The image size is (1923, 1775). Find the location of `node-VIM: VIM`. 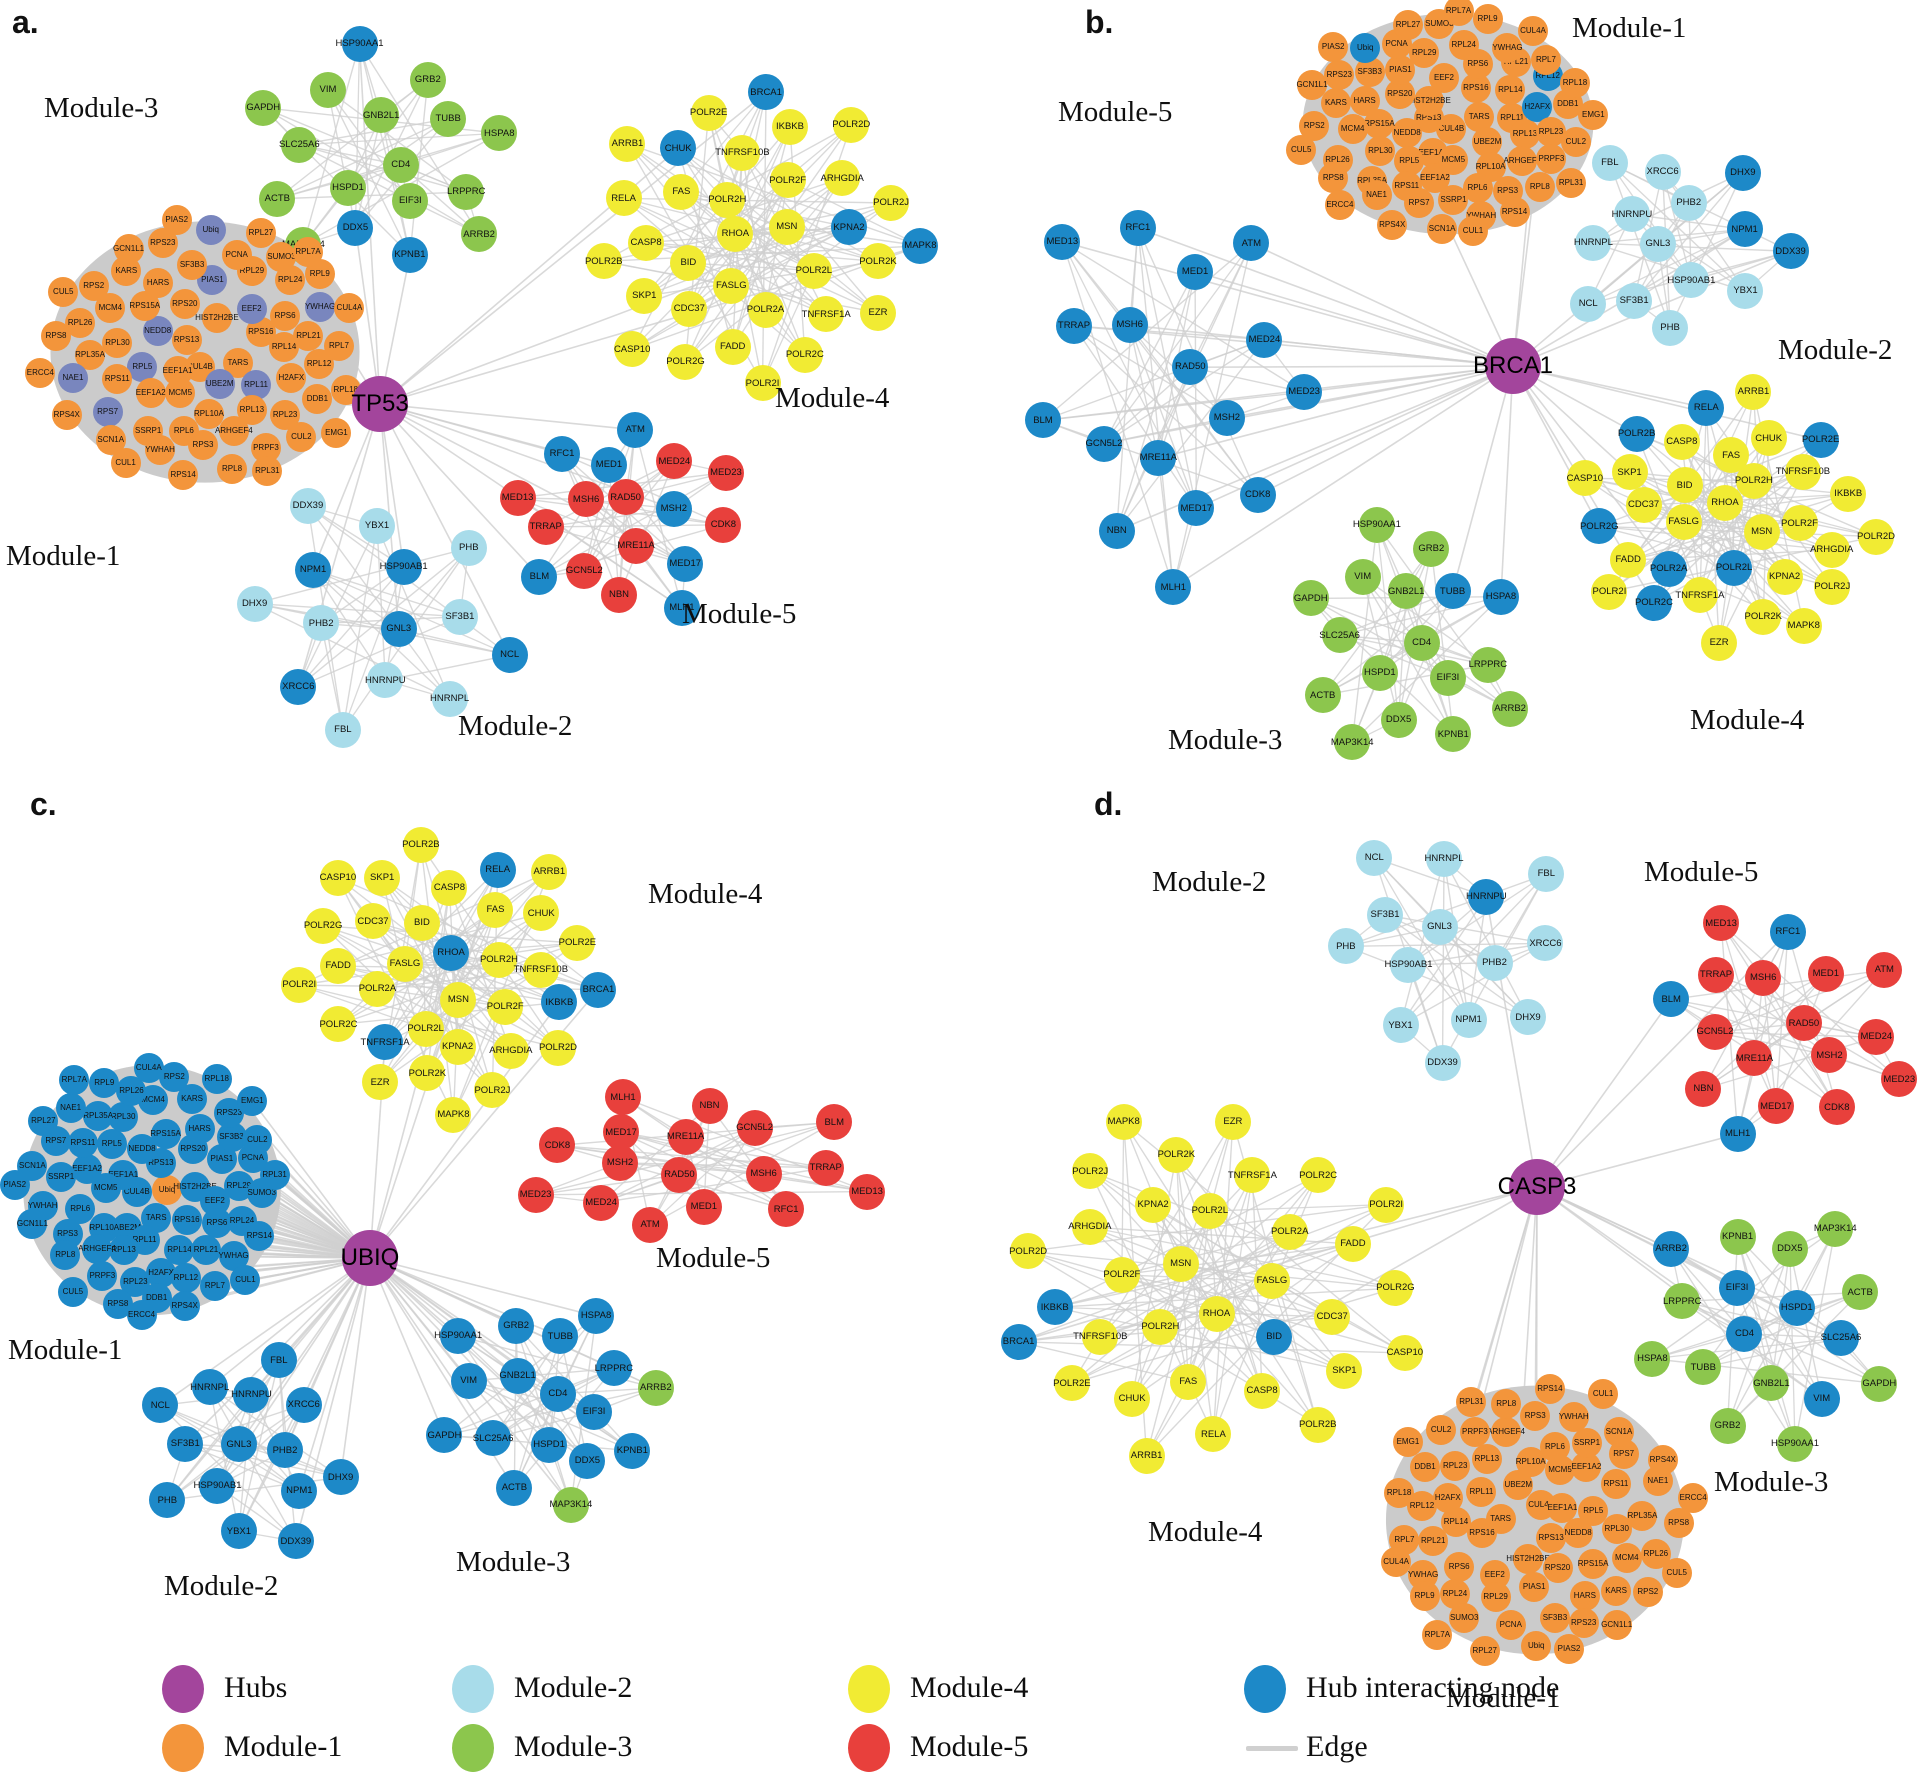

node-VIM: VIM is located at coordinates (1362, 576).